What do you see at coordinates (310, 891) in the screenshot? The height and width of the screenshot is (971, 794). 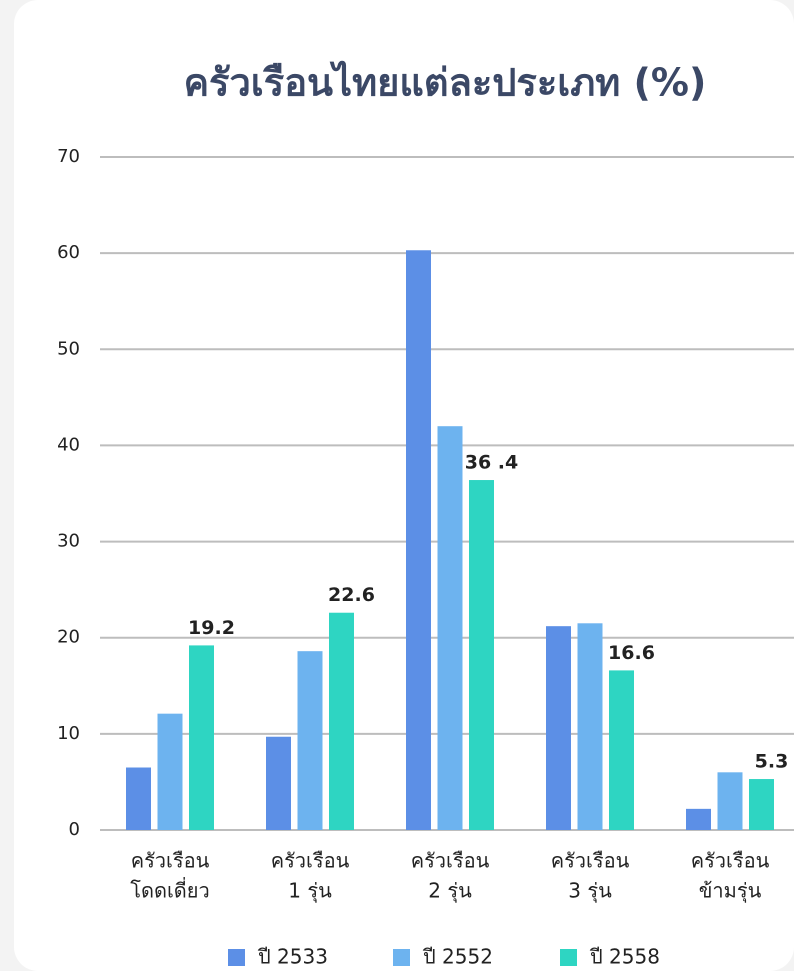 I see `x-tick-label: 1 รุ่น` at bounding box center [310, 891].